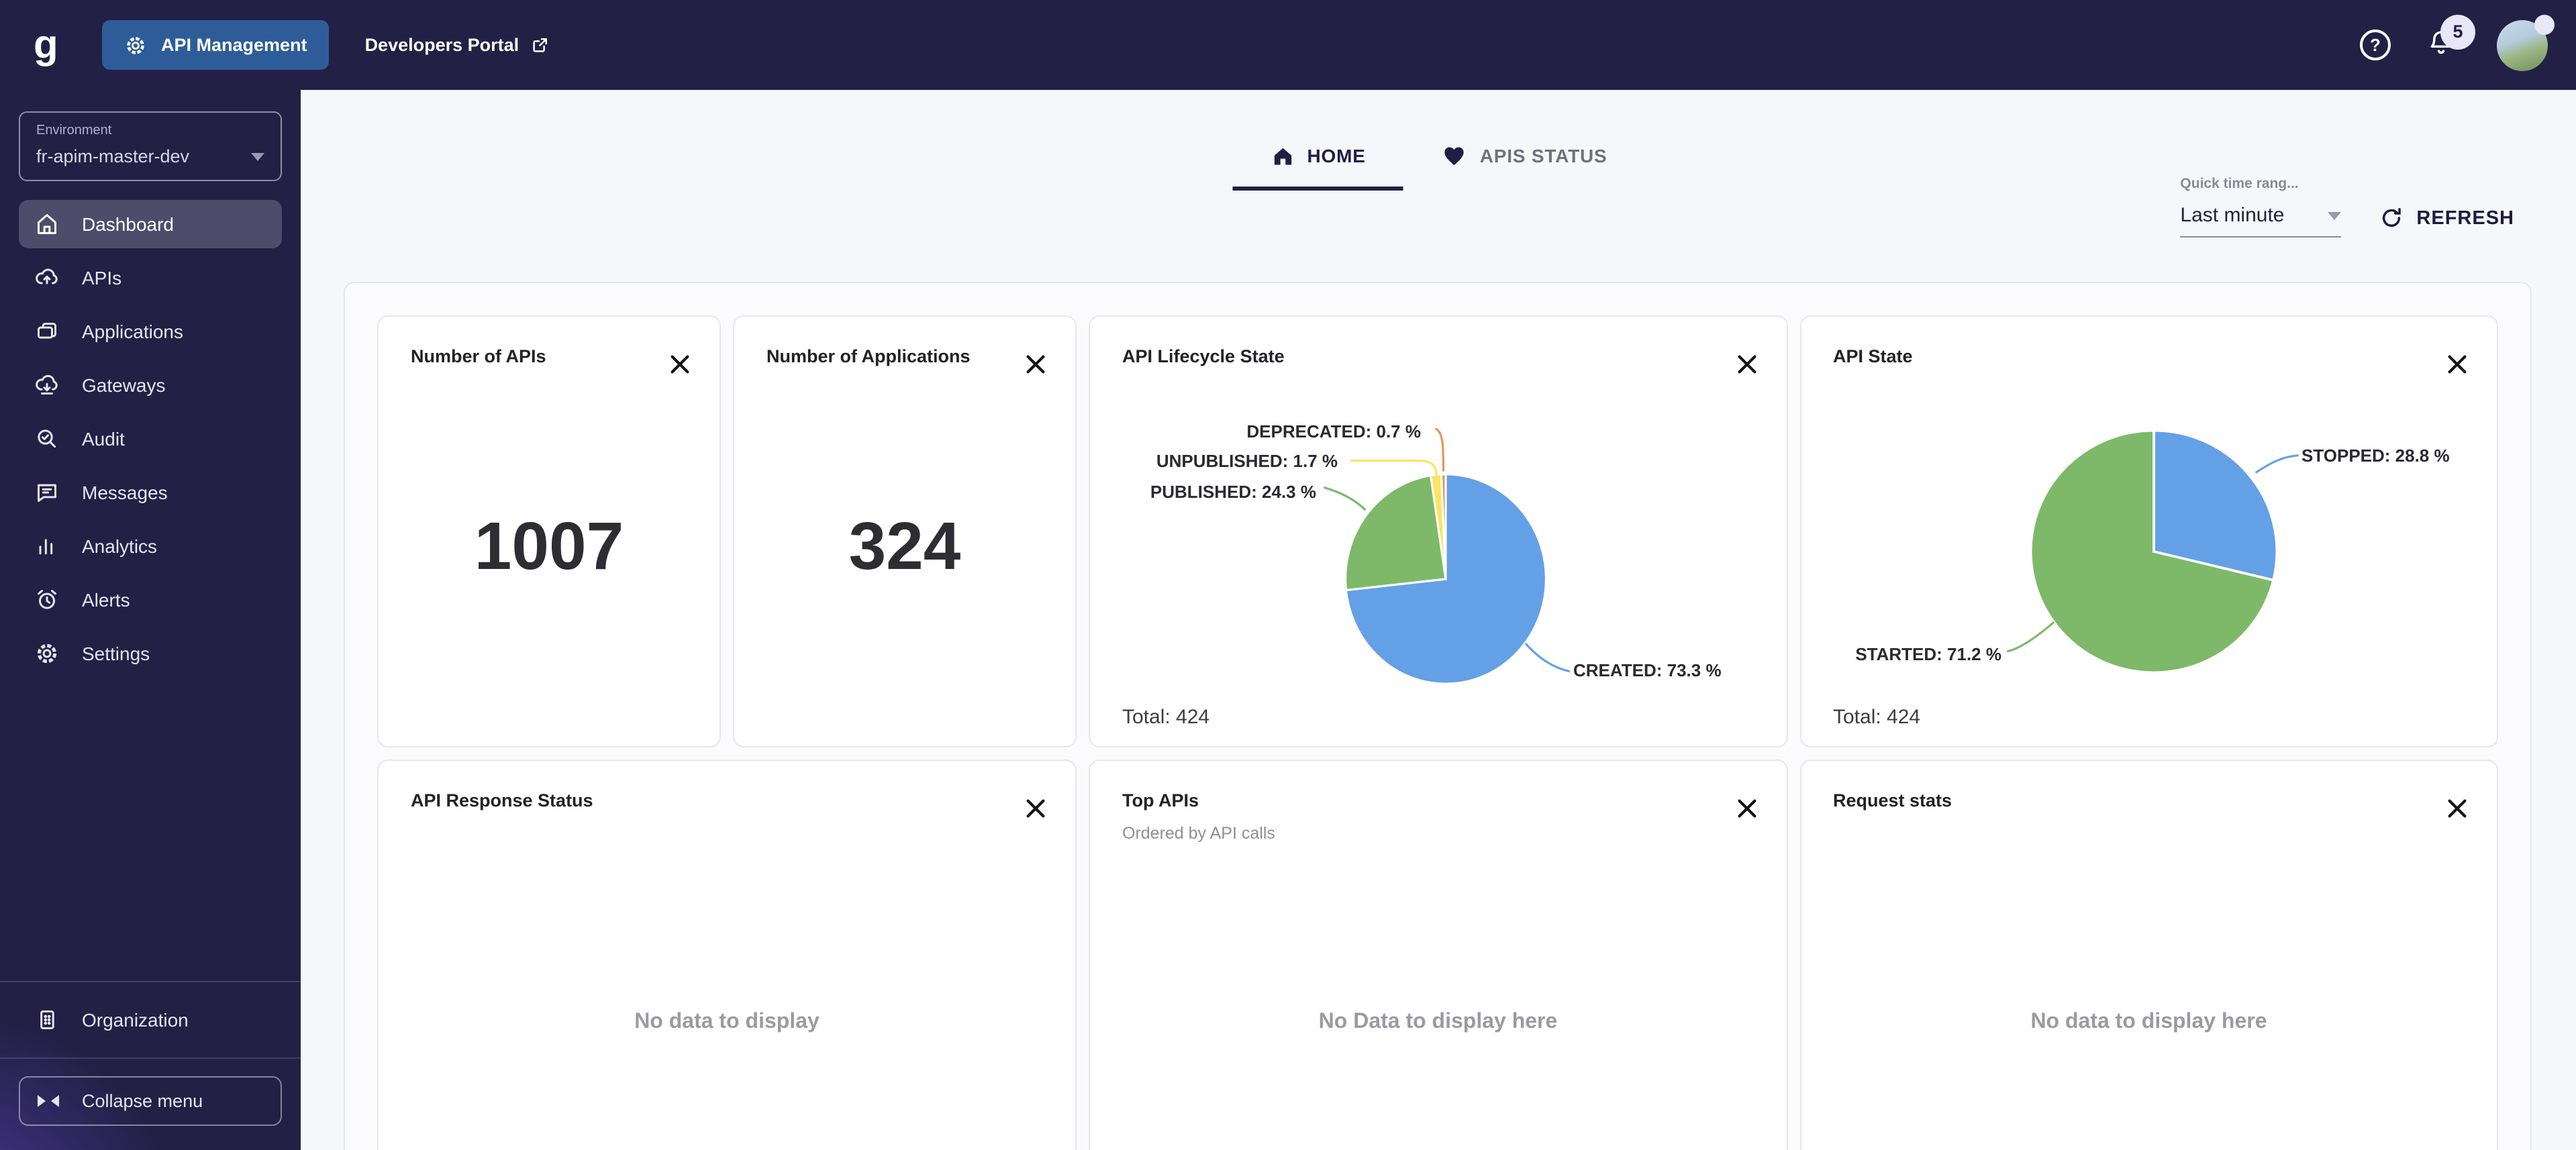  Describe the element at coordinates (2526, 42) in the screenshot. I see `user-menu` at that location.